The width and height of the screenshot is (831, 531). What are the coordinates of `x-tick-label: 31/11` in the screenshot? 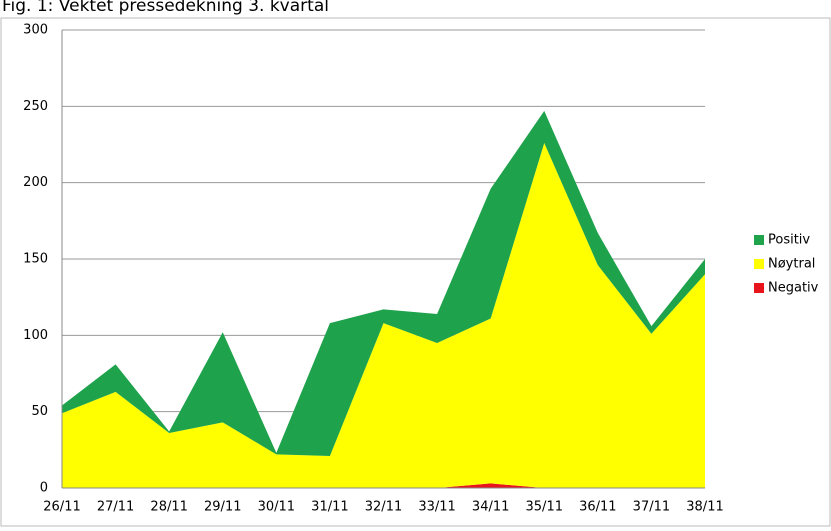 It's located at (329, 507).